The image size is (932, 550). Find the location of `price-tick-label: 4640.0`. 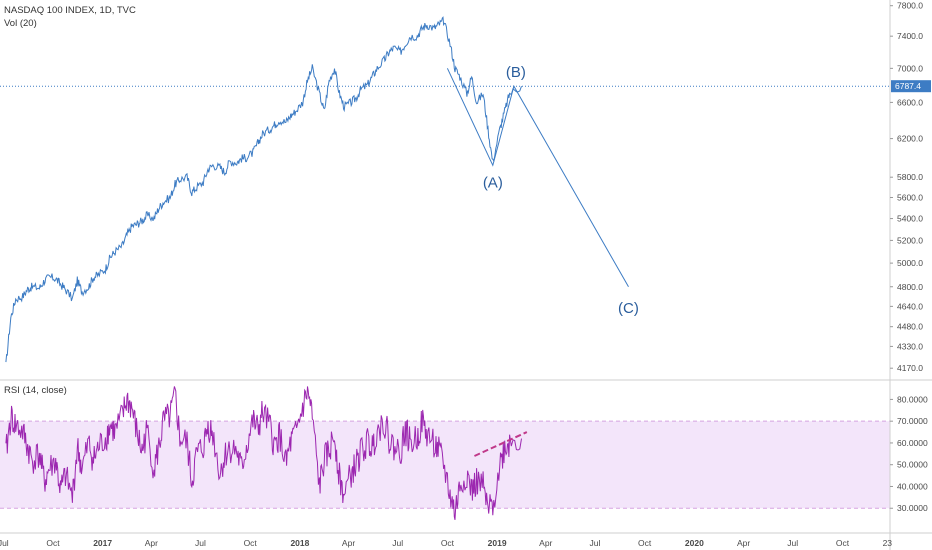

price-tick-label: 4640.0 is located at coordinates (910, 306).